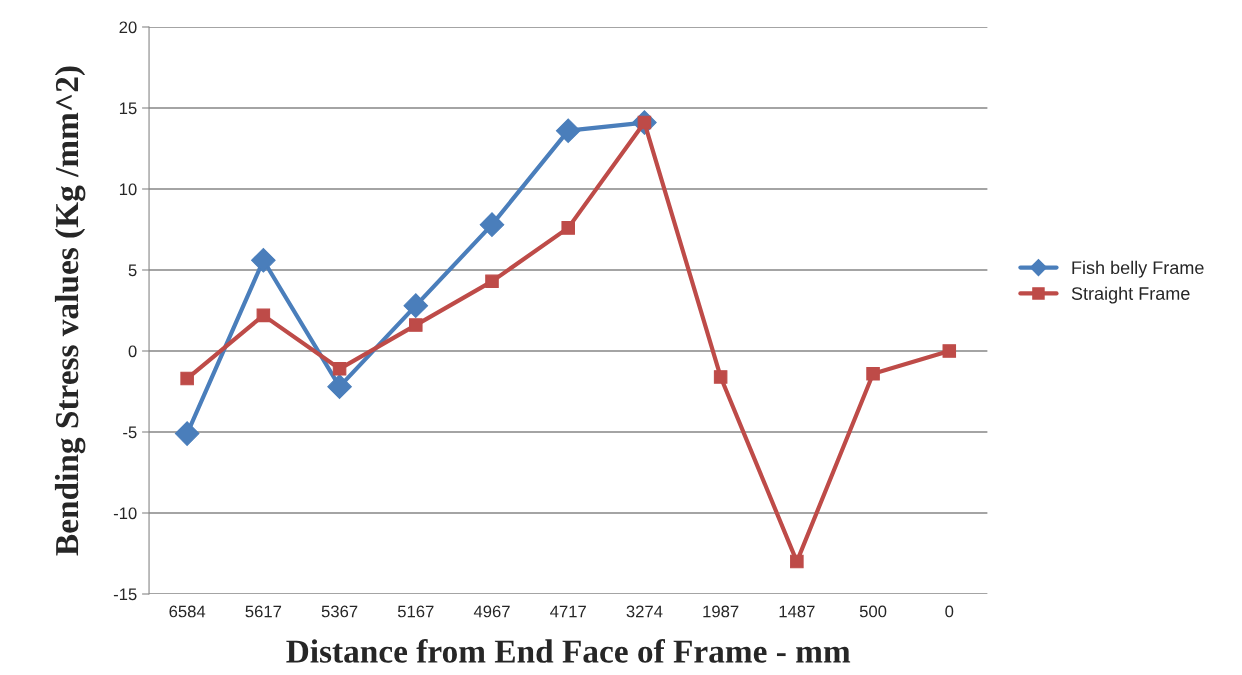 The image size is (1242, 675). Describe the element at coordinates (128, 27) in the screenshot. I see `y-tick-label: 20` at that location.